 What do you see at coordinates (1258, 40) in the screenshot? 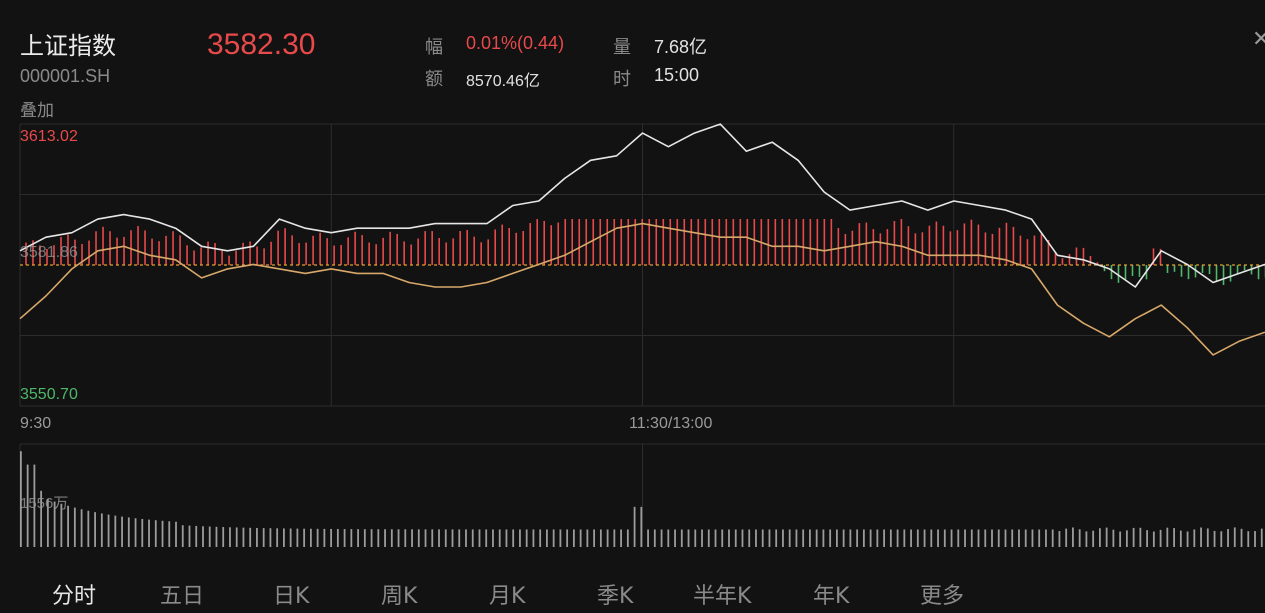
I see `close-icon: ✕` at bounding box center [1258, 40].